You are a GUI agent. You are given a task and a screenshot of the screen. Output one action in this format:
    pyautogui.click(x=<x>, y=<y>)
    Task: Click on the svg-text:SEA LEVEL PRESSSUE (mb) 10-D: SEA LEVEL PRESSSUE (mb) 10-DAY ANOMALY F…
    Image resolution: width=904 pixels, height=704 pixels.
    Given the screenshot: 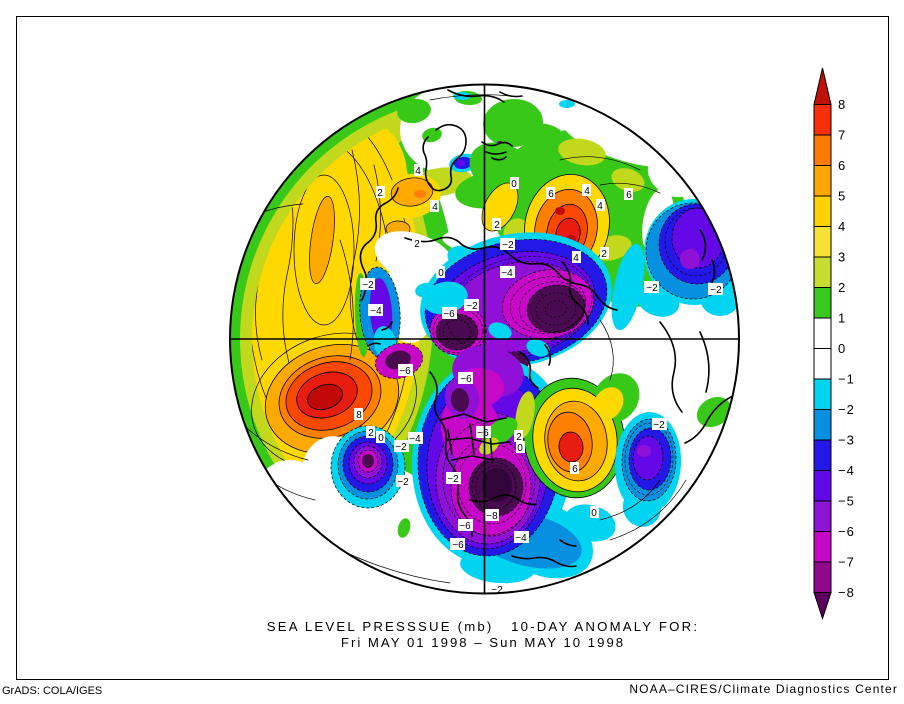 What is the action you would take?
    pyautogui.click(x=483, y=626)
    